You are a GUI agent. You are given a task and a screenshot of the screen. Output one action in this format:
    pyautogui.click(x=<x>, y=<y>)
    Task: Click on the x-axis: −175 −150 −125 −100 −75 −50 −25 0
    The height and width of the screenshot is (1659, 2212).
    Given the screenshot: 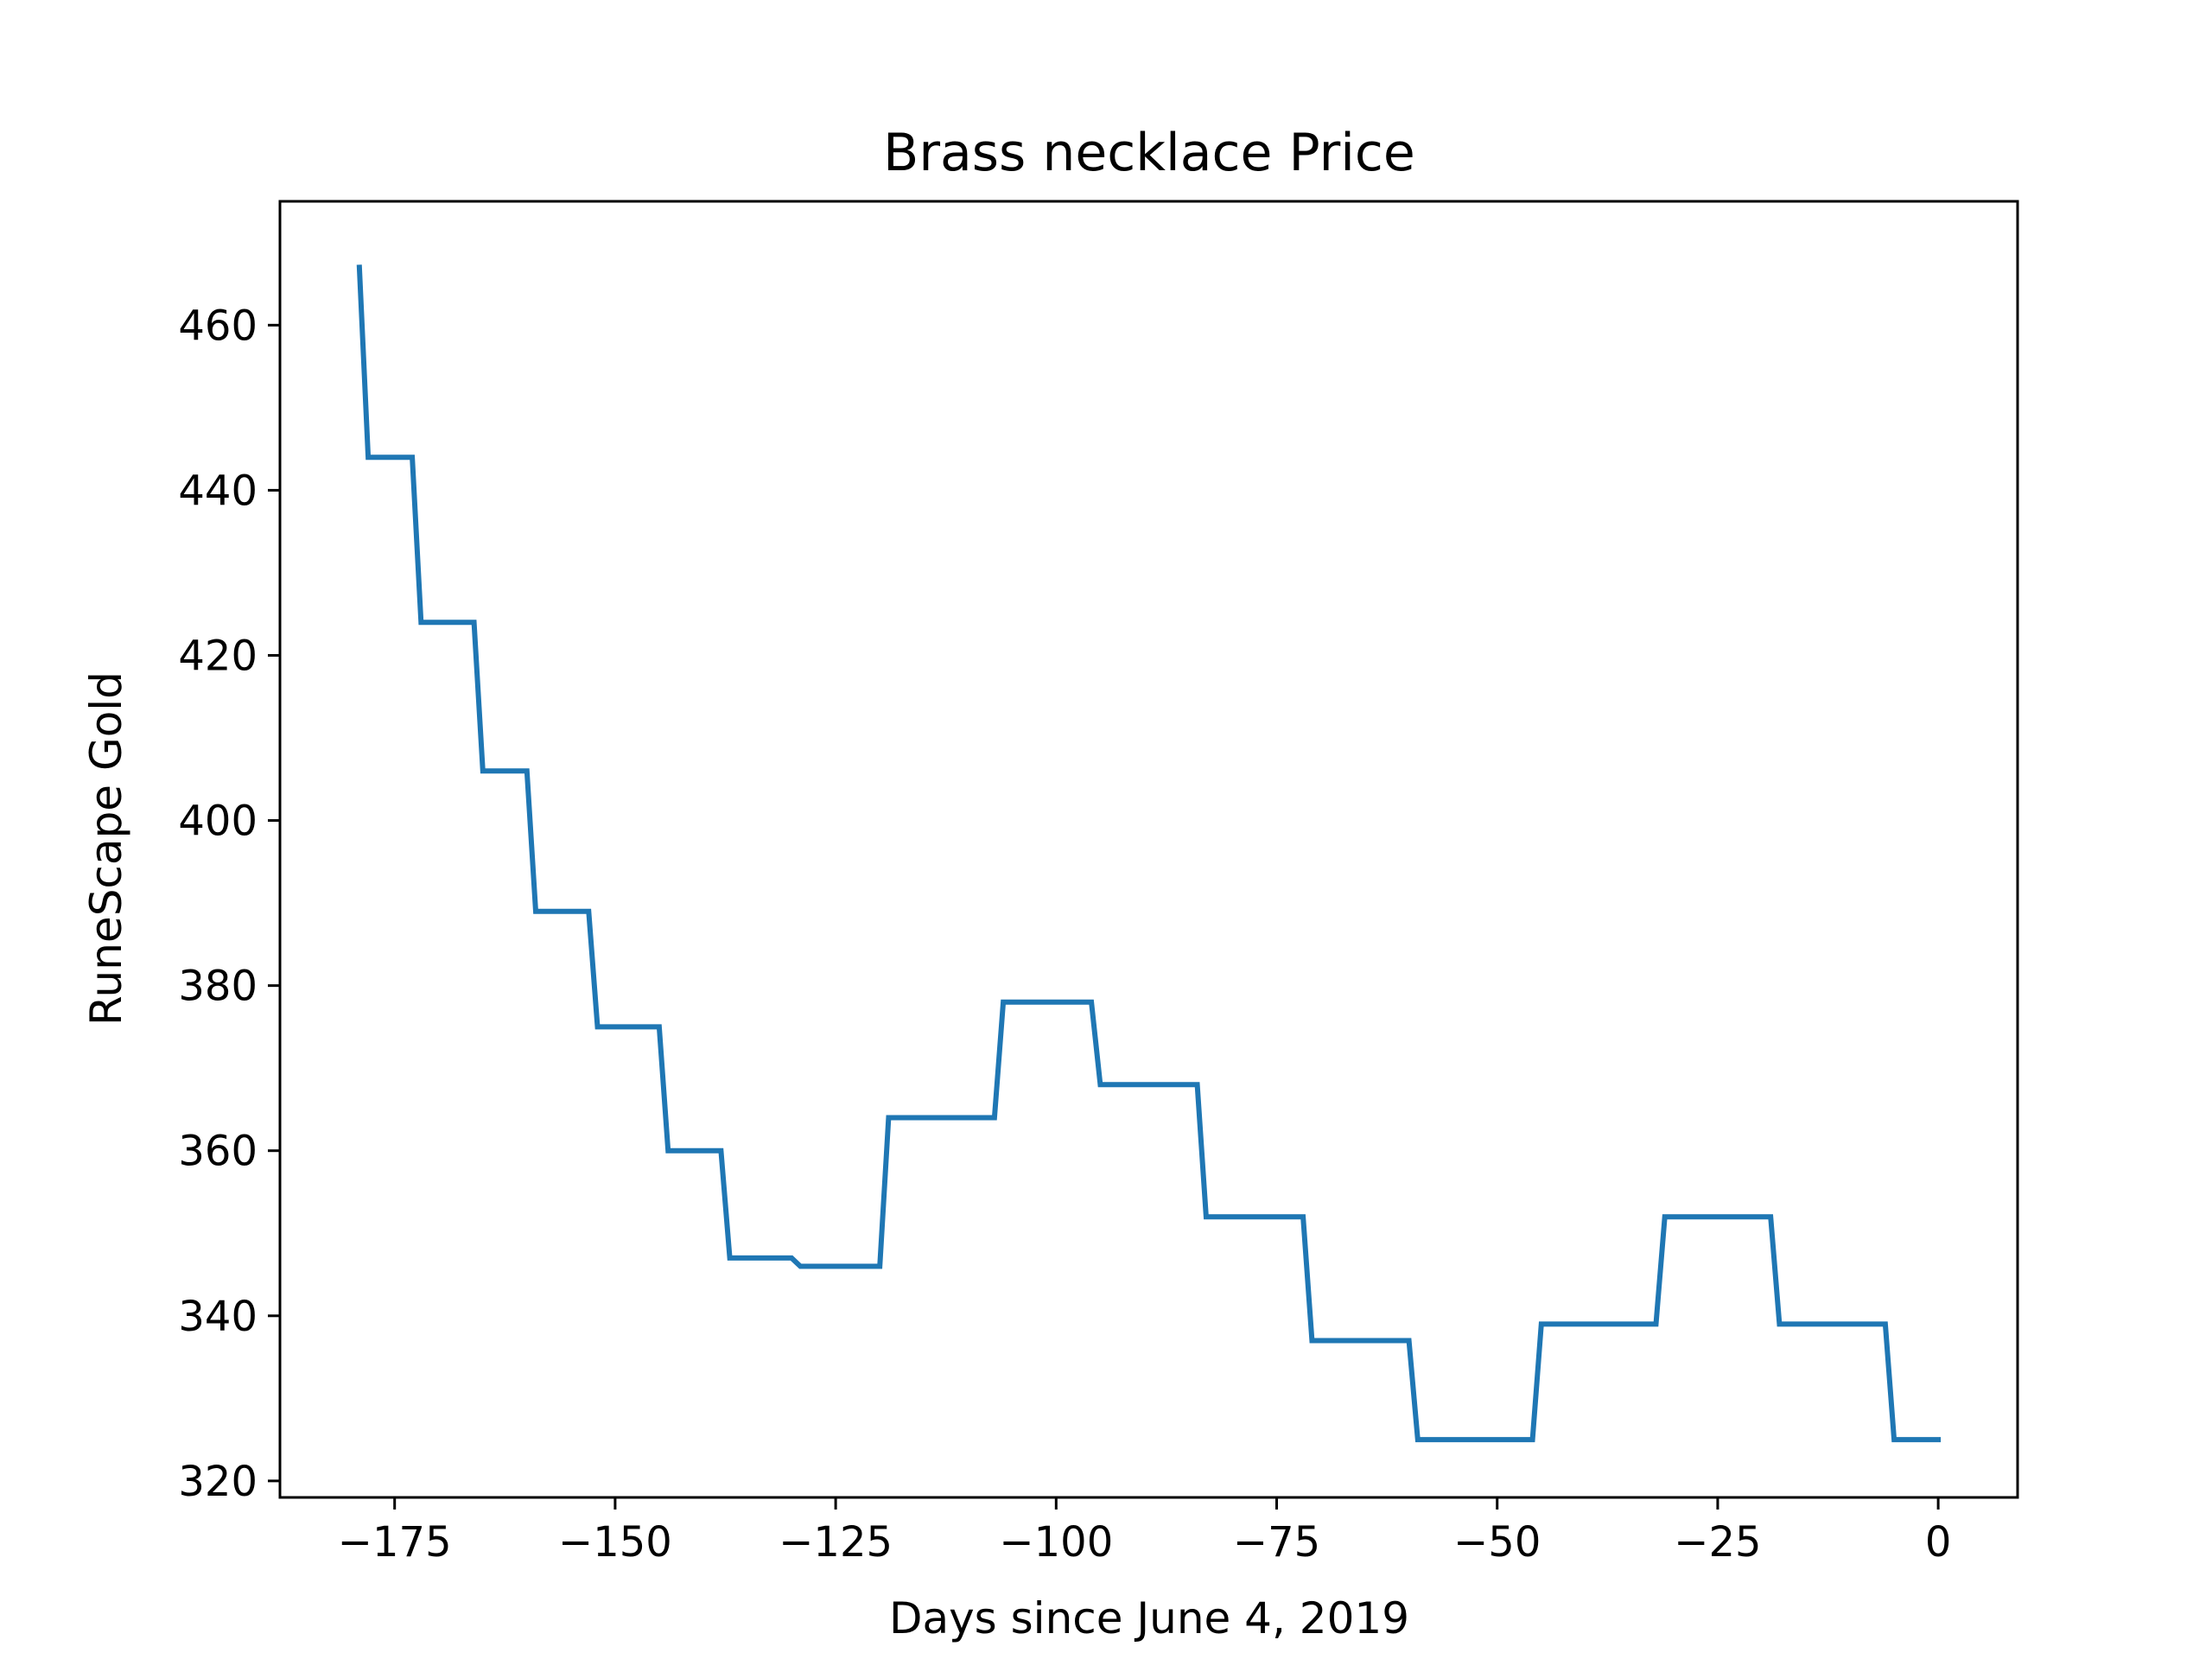 What is the action you would take?
    pyautogui.click(x=1145, y=1532)
    